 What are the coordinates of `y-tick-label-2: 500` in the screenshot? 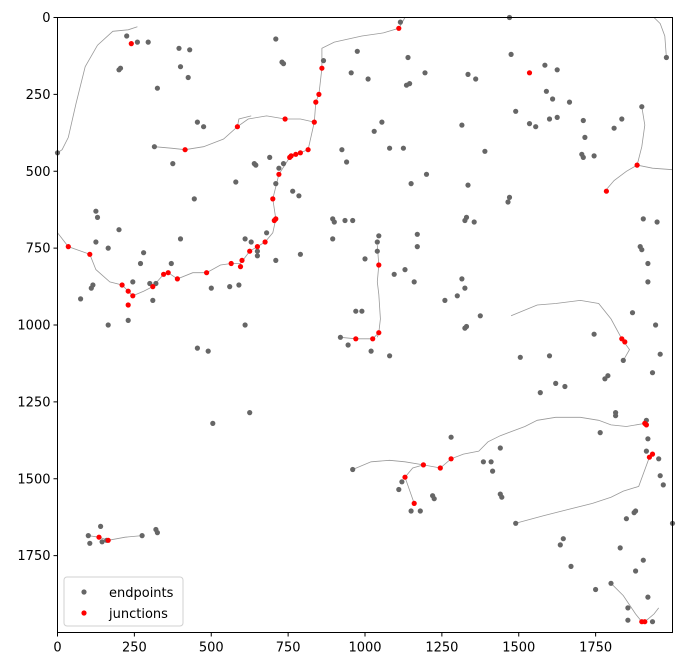 It's located at (38, 172).